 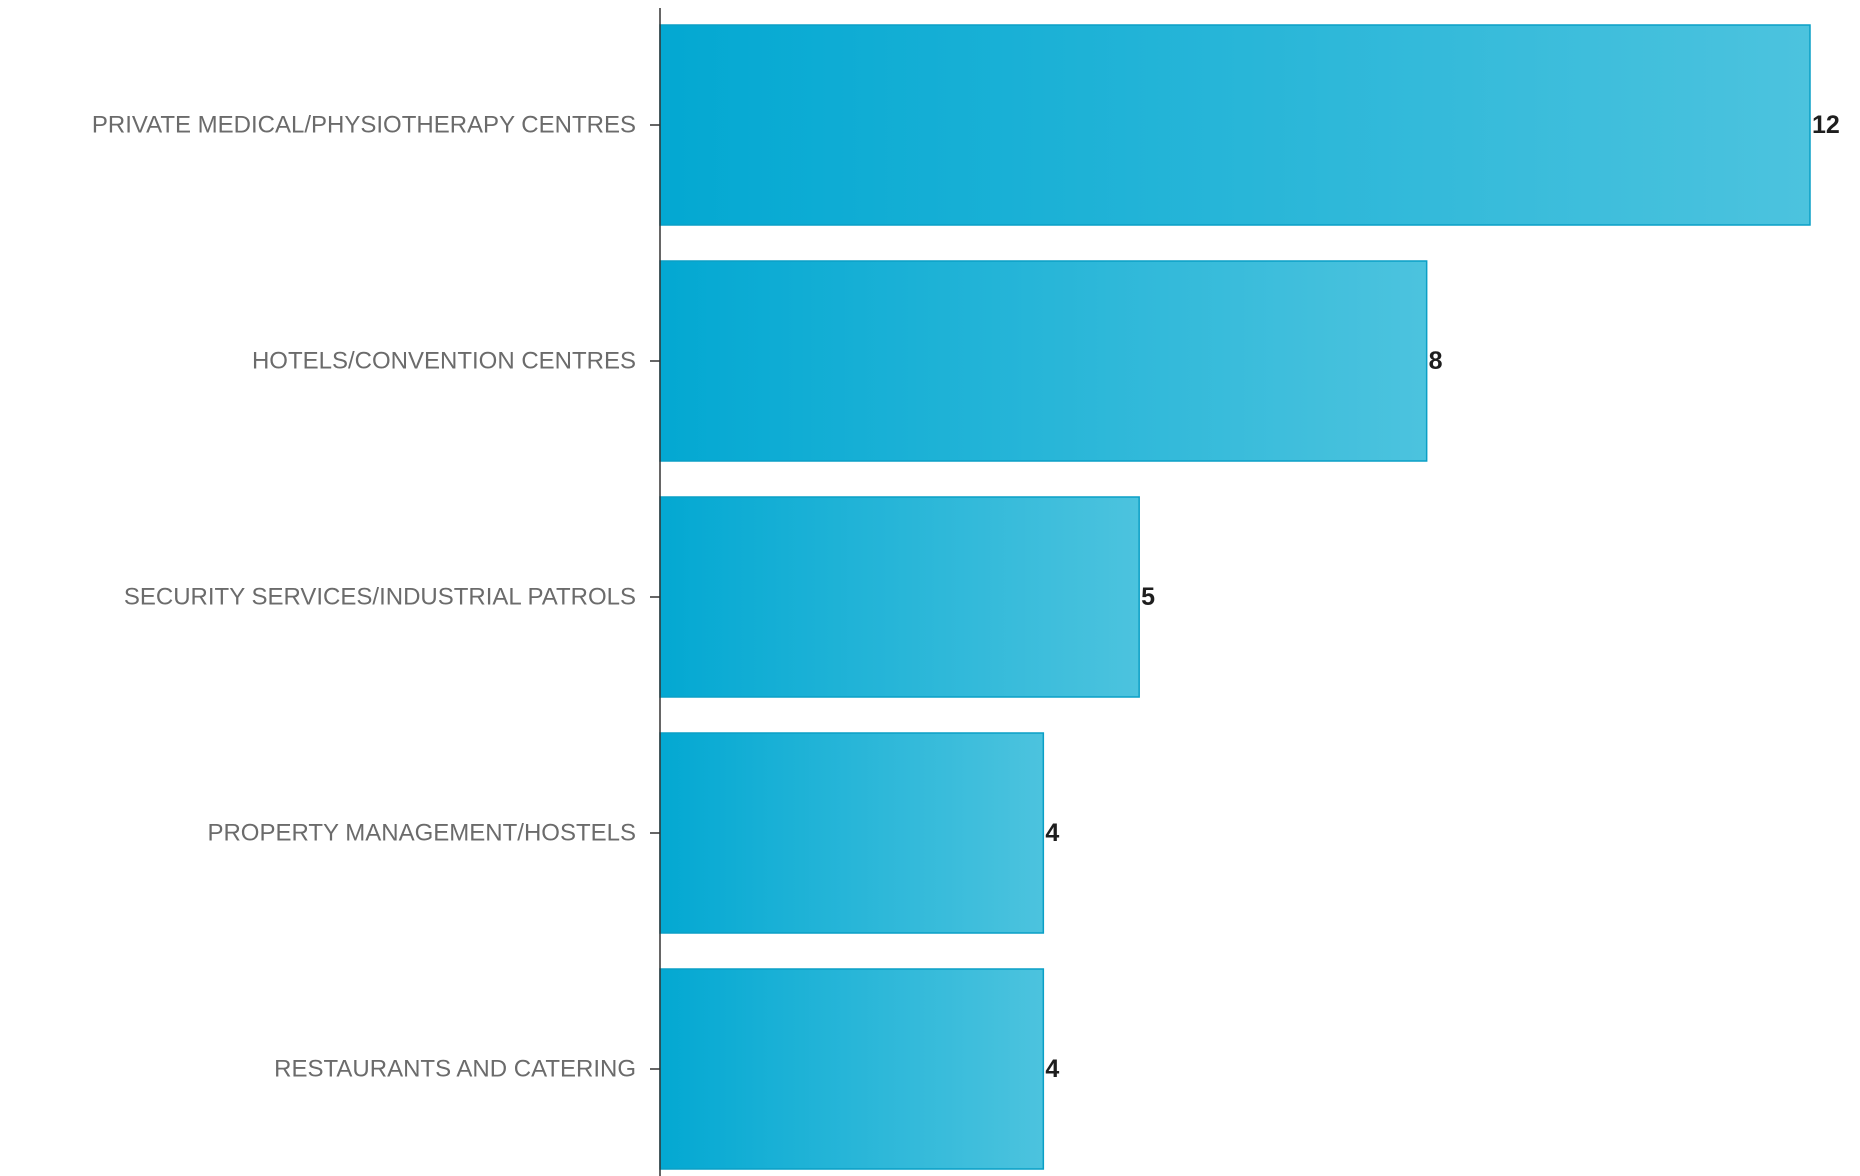 I want to click on value-label: 12, so click(x=1826, y=125).